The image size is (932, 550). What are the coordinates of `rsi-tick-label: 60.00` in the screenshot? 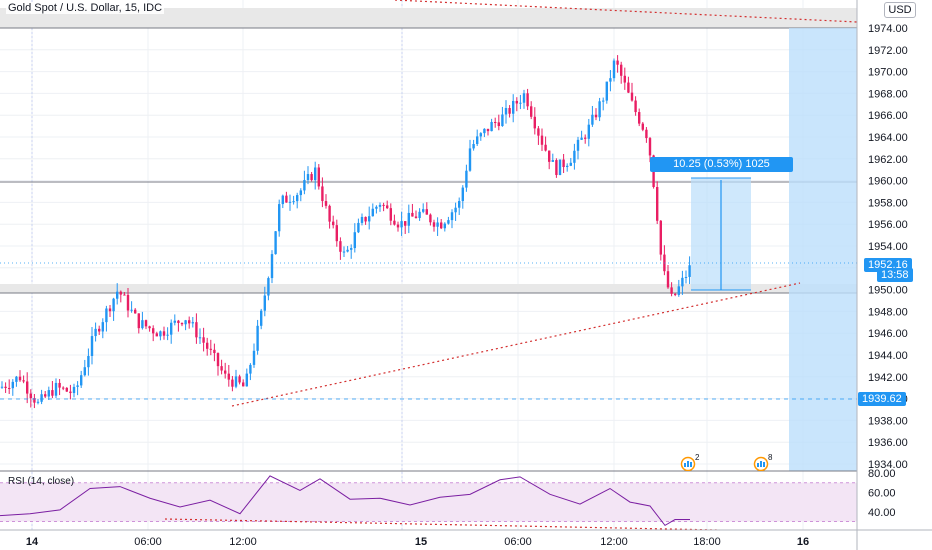 It's located at (882, 493).